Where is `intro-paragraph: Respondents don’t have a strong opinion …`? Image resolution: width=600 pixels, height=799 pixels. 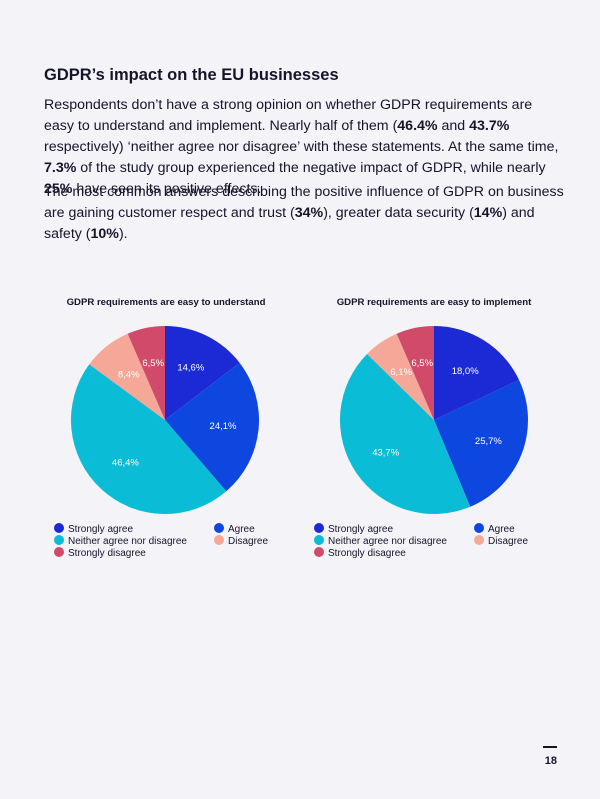 intro-paragraph: Respondents don’t have a strong opinion … is located at coordinates (304, 147).